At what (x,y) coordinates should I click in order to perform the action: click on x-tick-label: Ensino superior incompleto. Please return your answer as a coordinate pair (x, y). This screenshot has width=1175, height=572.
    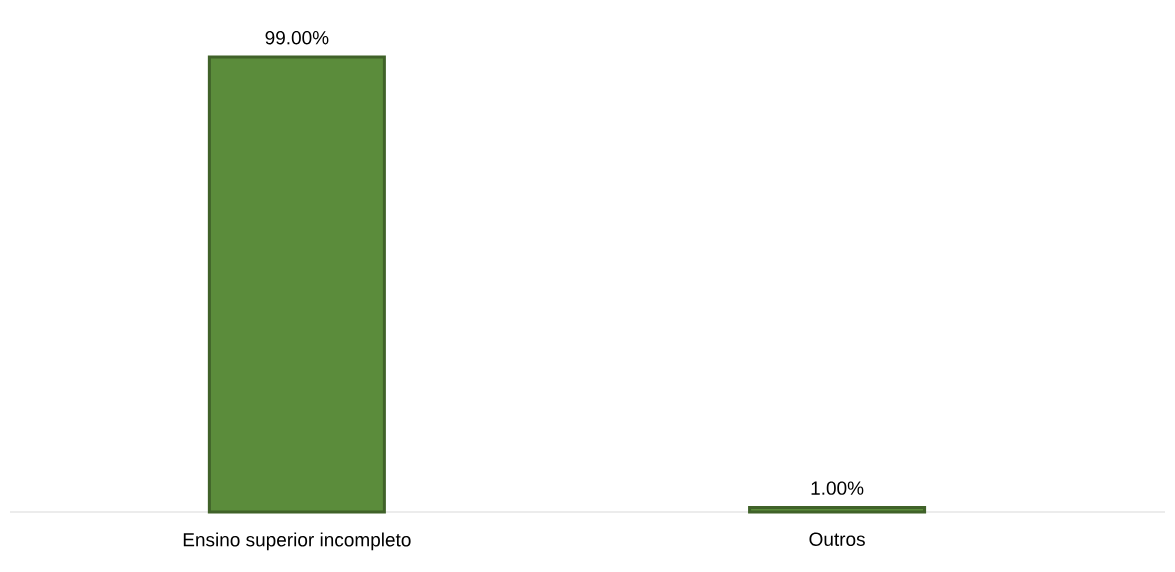
    Looking at the image, I should click on (297, 541).